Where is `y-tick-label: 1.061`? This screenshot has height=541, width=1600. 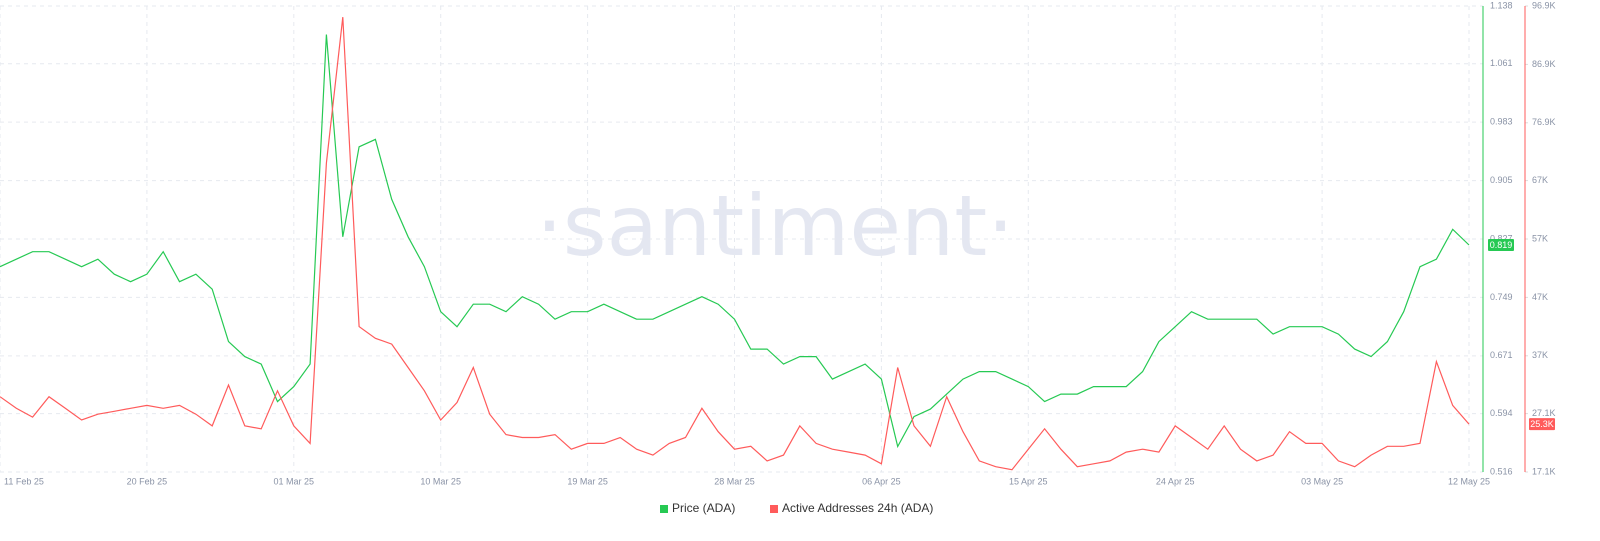 y-tick-label: 1.061 is located at coordinates (1501, 63).